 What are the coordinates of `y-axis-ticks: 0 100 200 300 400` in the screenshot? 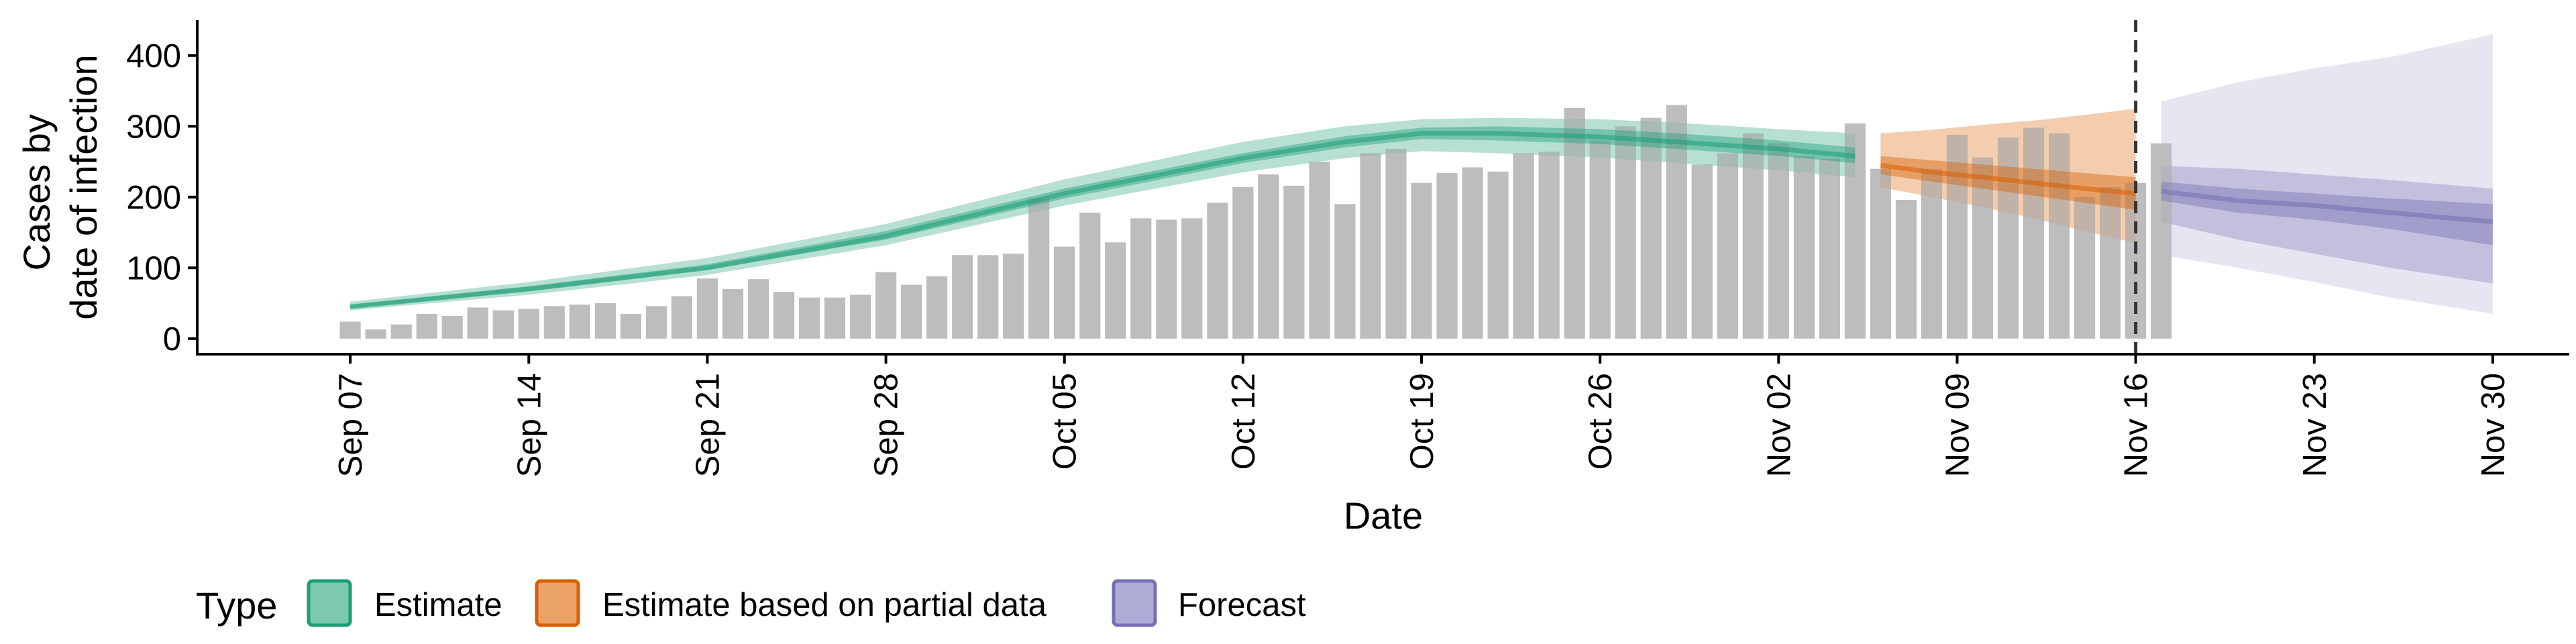 It's located at (161, 198).